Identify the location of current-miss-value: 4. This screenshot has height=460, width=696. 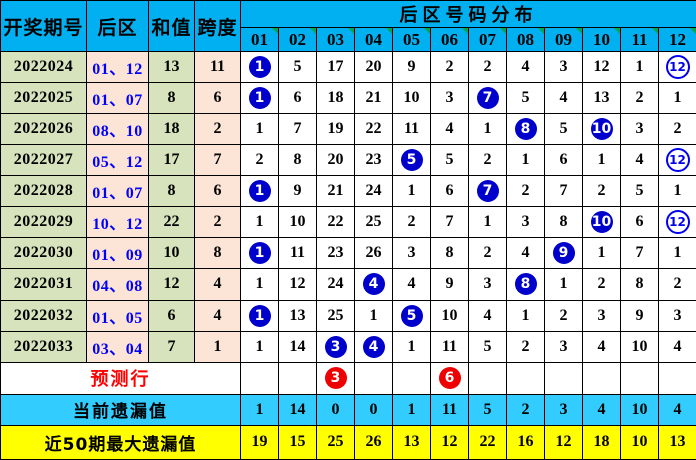
(676, 409).